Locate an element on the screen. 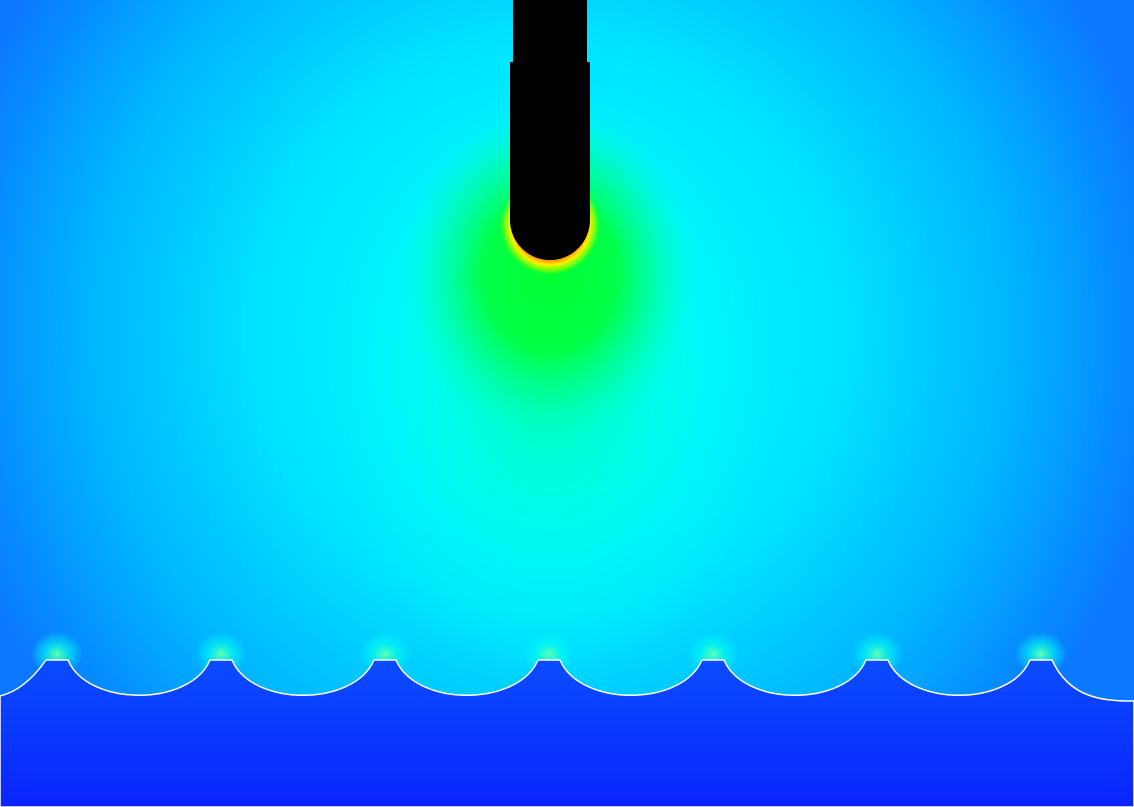  field-core is located at coordinates (550, 280).